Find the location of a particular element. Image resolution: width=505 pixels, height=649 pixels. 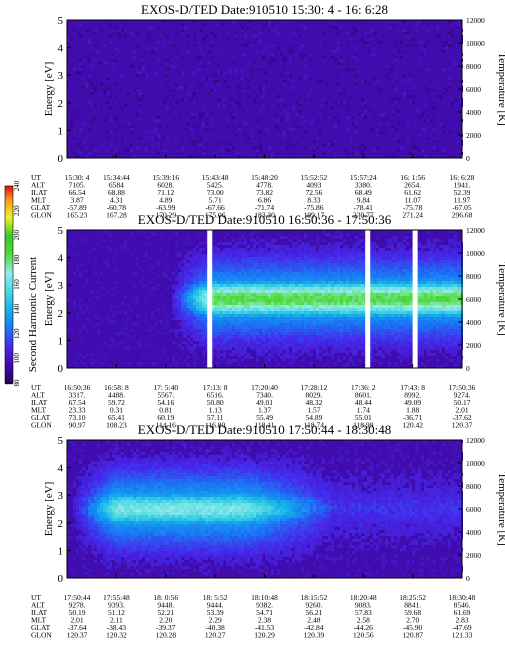

table-cell: 52.39 is located at coordinates (462, 192).